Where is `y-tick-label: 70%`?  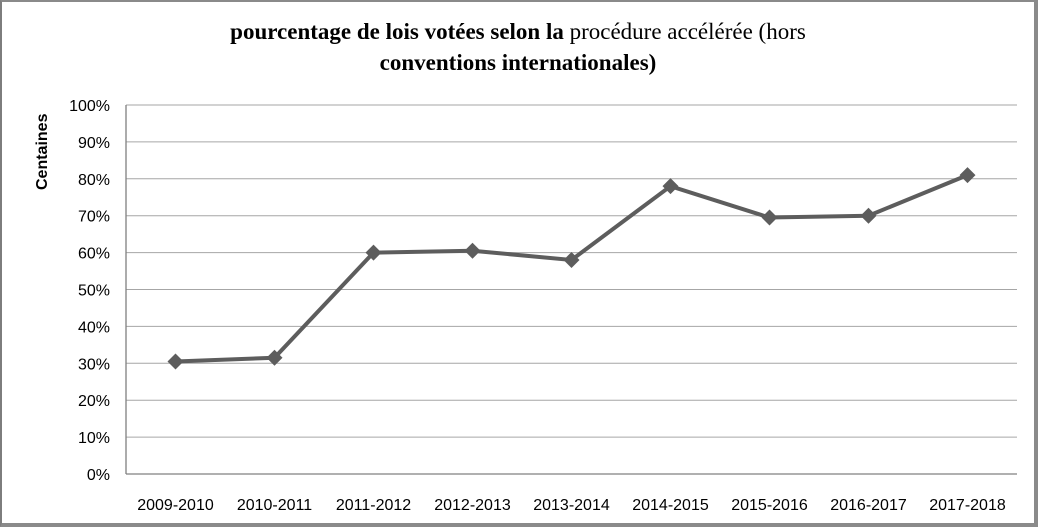
y-tick-label: 70% is located at coordinates (94, 217).